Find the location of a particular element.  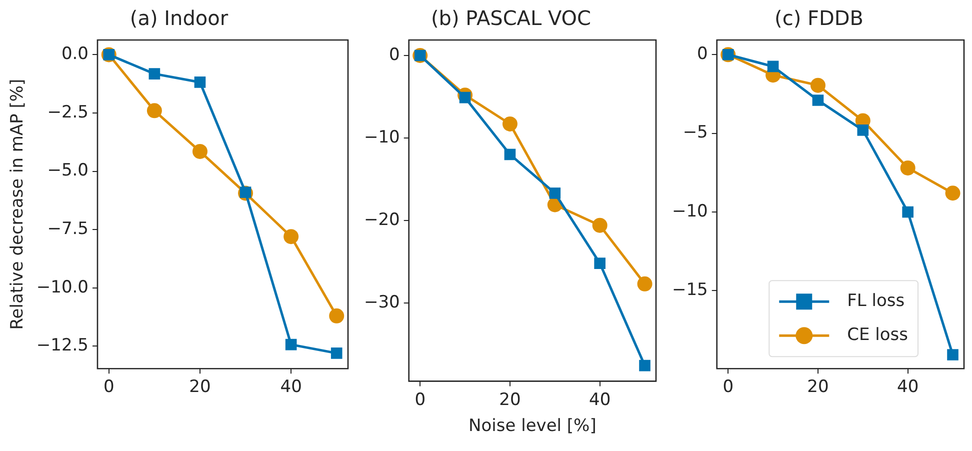

y-tick-label: −30 is located at coordinates (382, 302).